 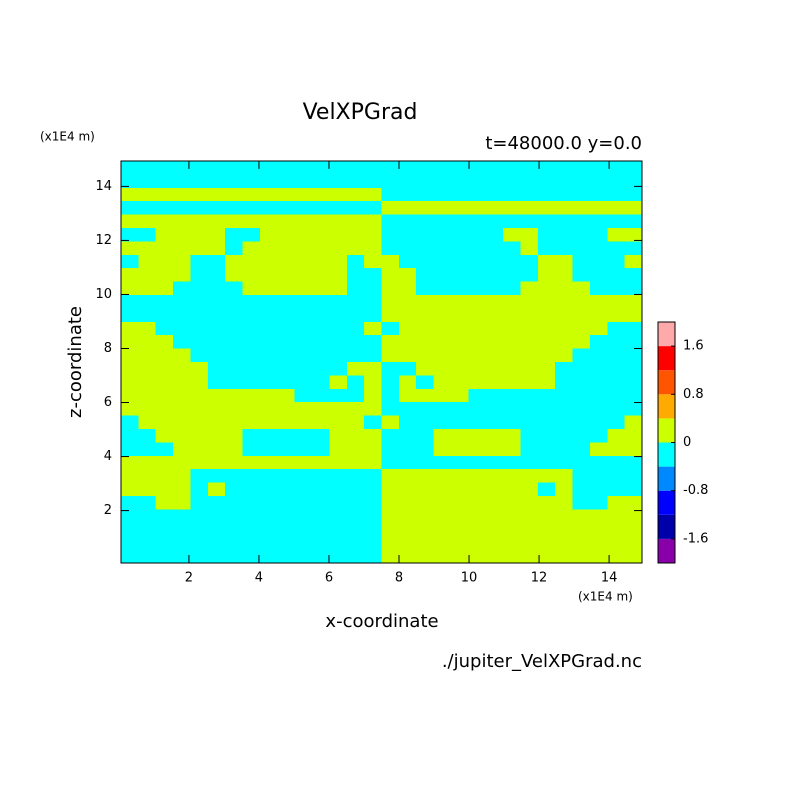 What do you see at coordinates (108, 456) in the screenshot?
I see `y-tick-label: 4` at bounding box center [108, 456].